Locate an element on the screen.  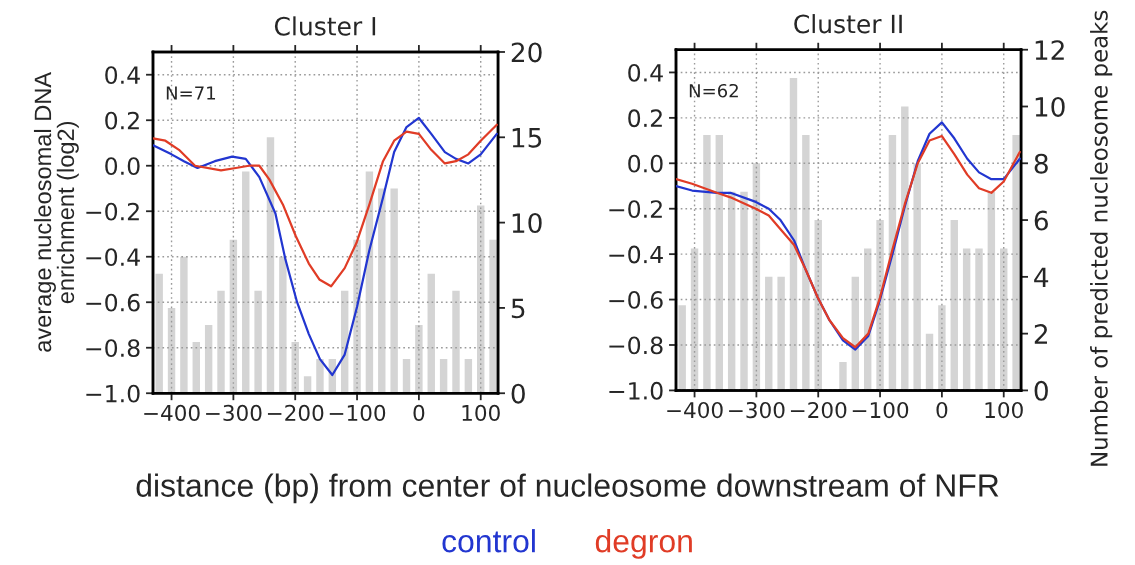
chart-title: Cluster I is located at coordinates (325, 26).